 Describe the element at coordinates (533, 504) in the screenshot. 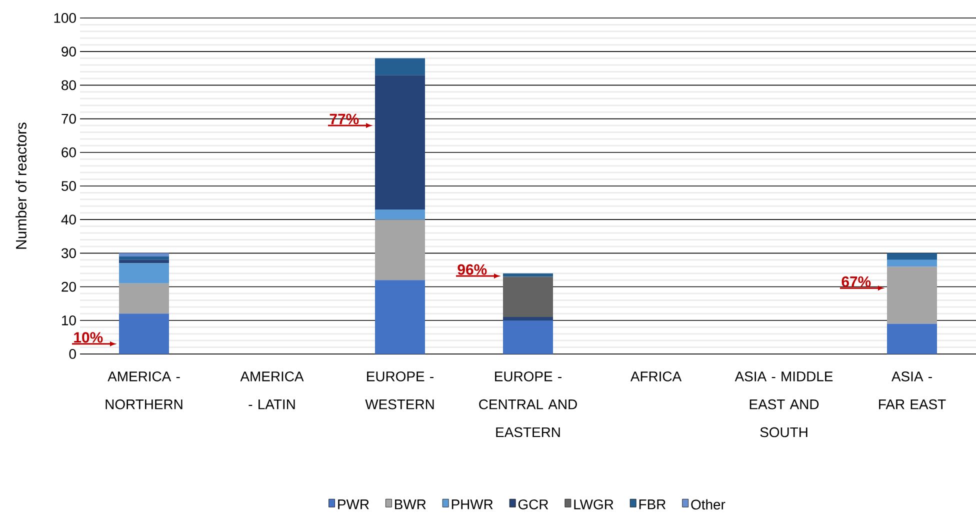

I see `legend-label: GCR` at that location.